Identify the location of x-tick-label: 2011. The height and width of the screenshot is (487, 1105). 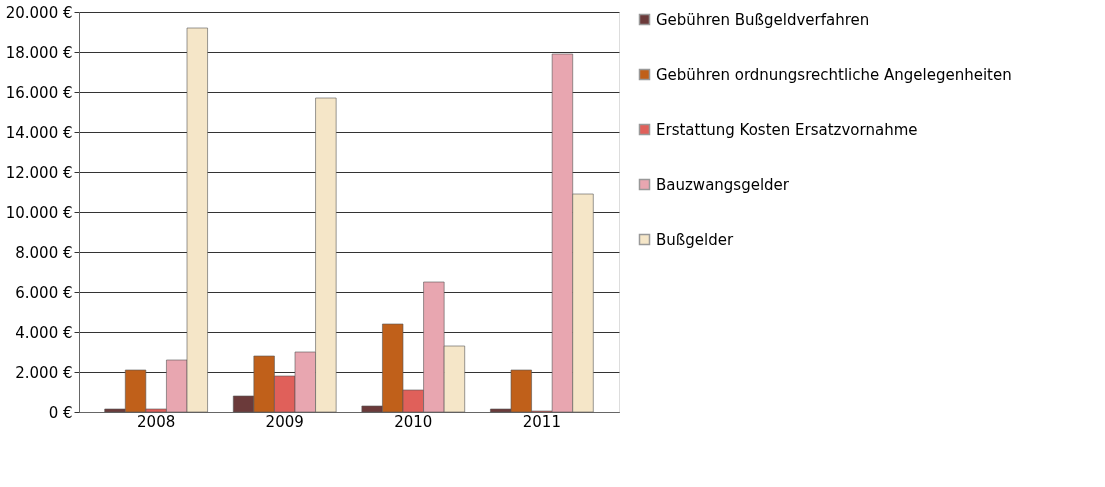
(541, 421).